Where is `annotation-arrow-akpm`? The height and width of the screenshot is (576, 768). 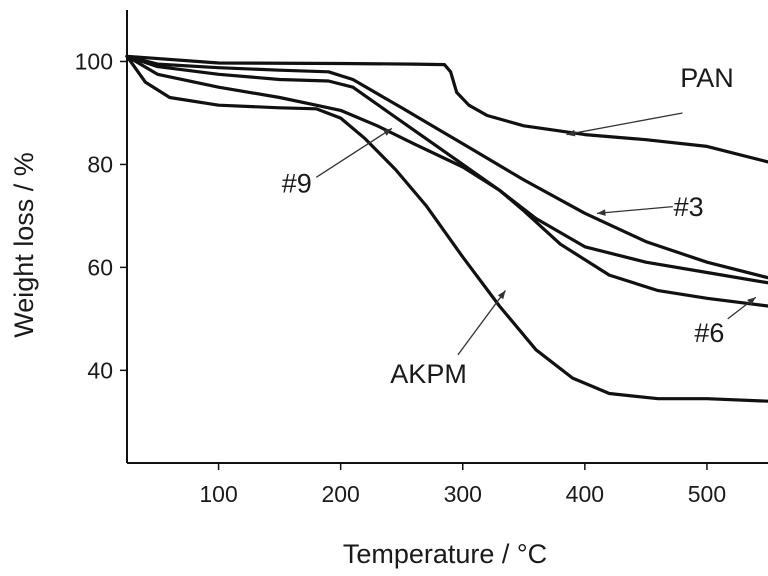
annotation-arrow-akpm is located at coordinates (482, 323).